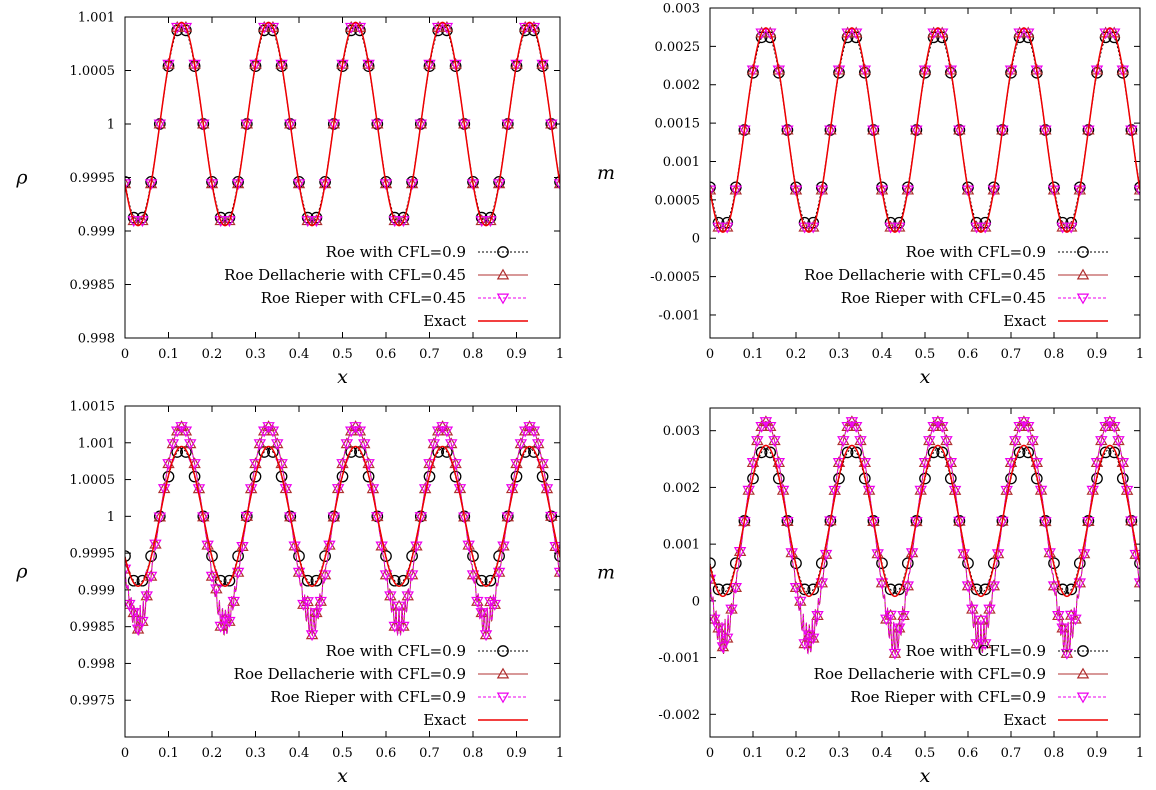  I want to click on x-axis-label: x, so click(925, 776).